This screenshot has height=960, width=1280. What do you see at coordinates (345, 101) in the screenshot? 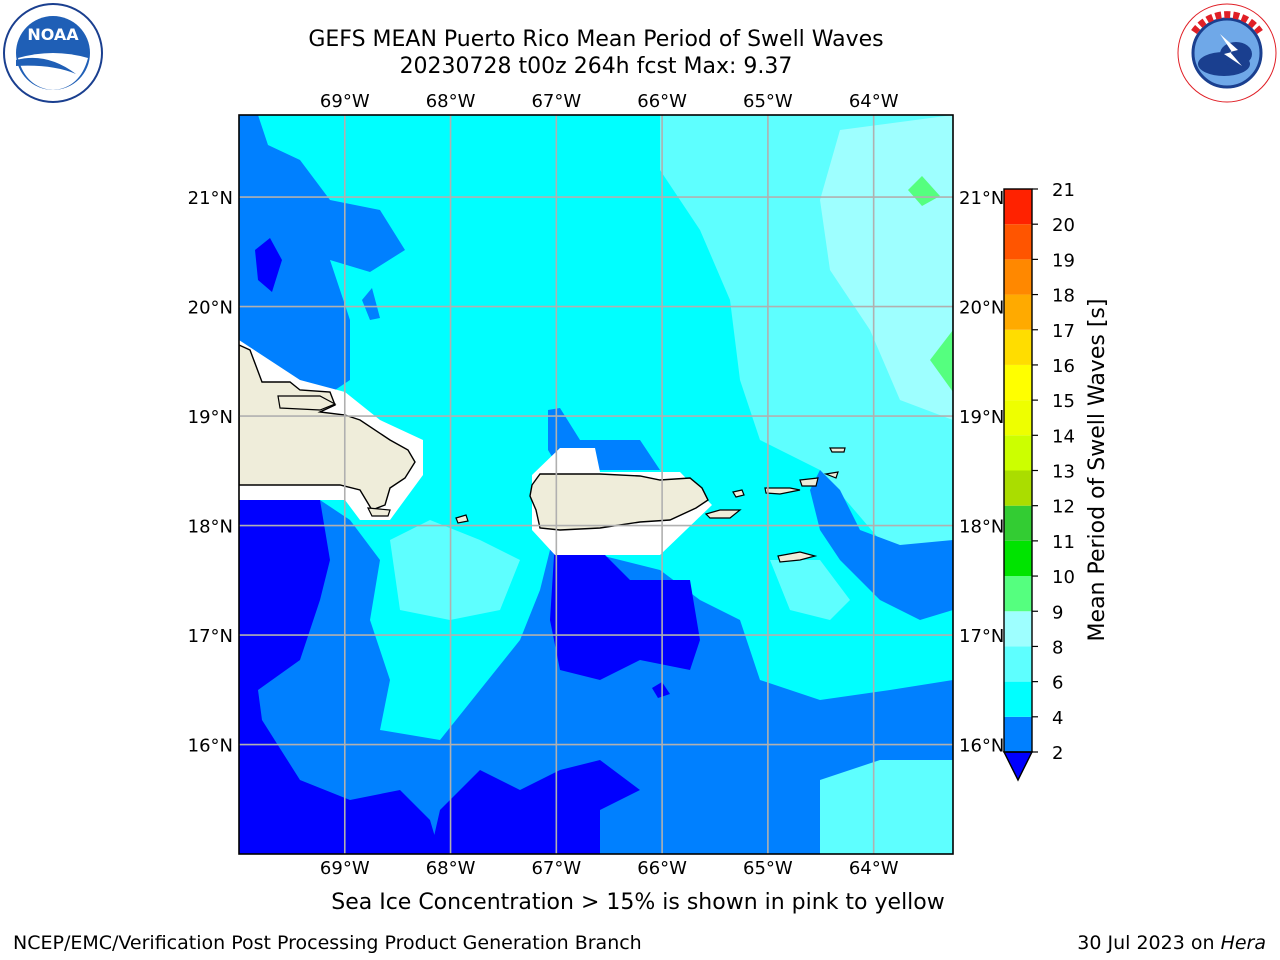
I see `lon-label-top-0: 69°W` at bounding box center [345, 101].